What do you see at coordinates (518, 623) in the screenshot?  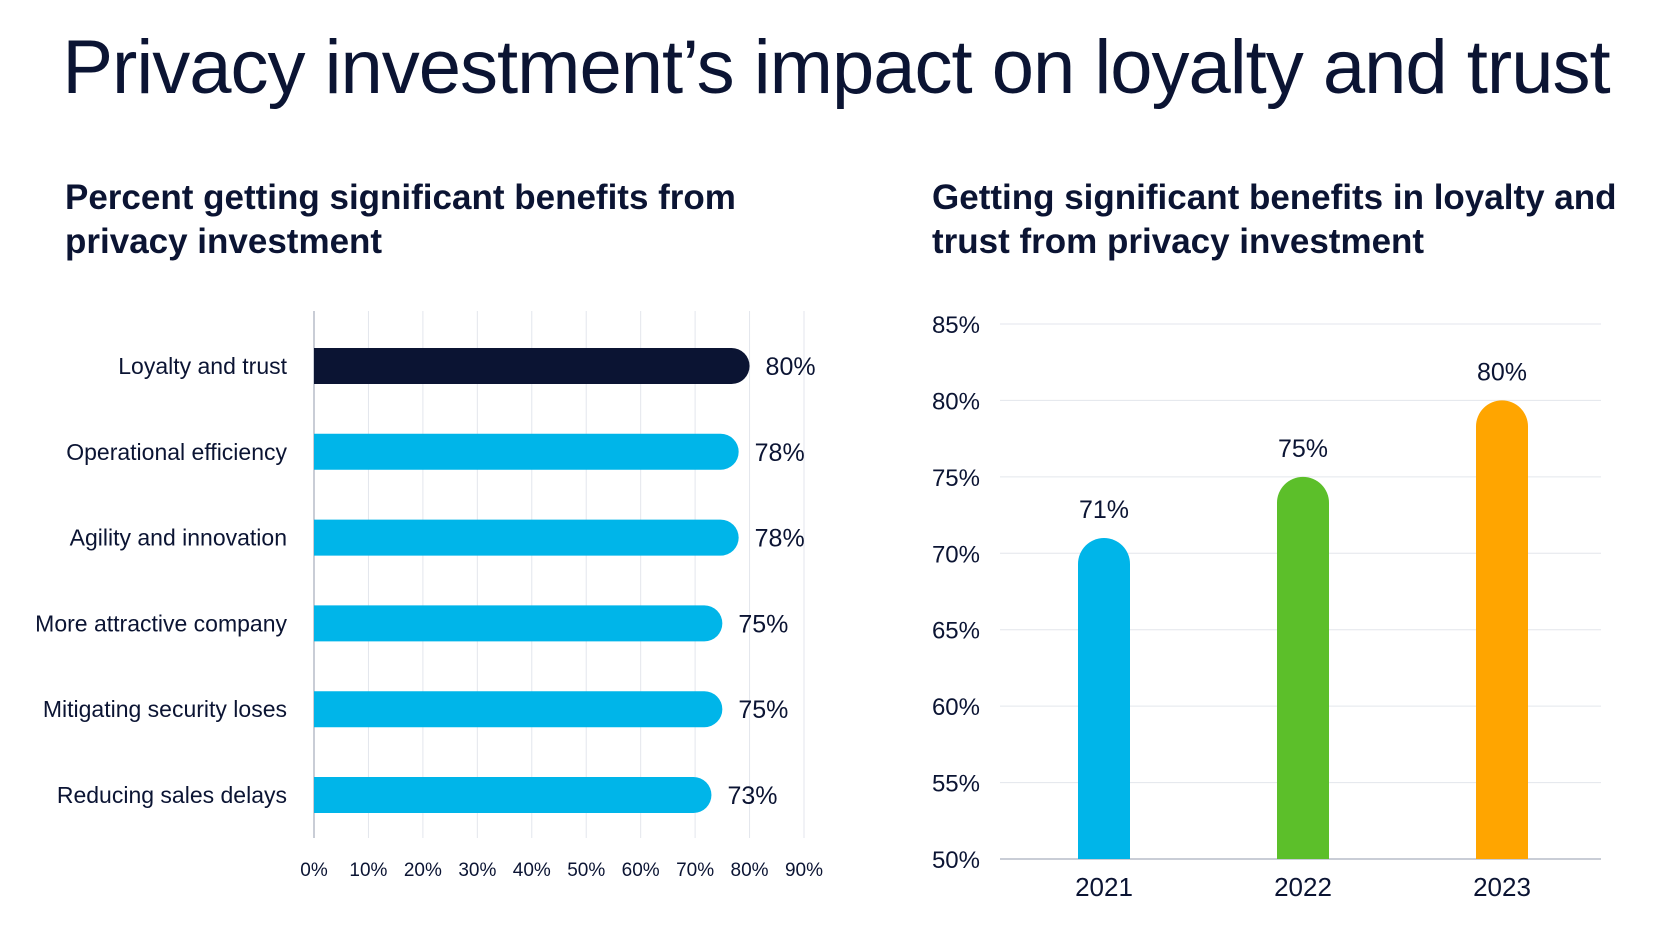 I see `bar-more-attractive-company` at bounding box center [518, 623].